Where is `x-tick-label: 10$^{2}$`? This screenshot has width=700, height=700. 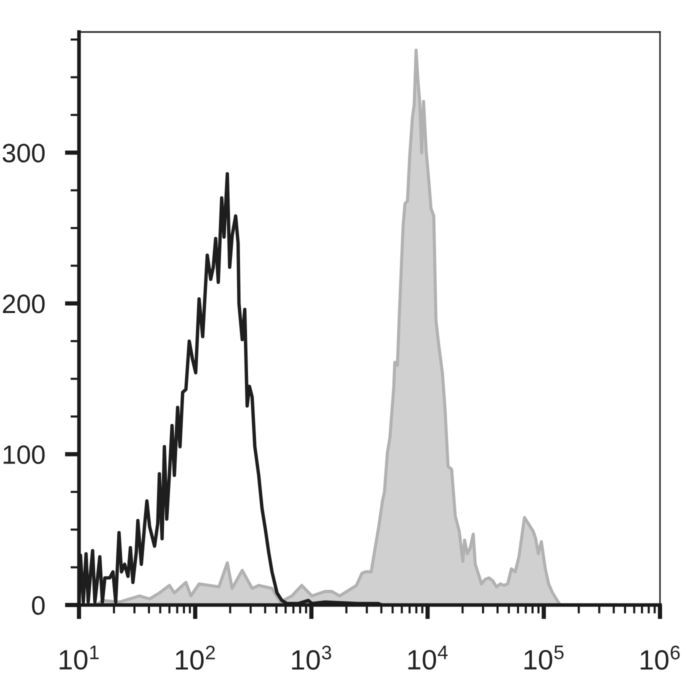
x-tick-label: 10$^{2}$ is located at coordinates (195, 658).